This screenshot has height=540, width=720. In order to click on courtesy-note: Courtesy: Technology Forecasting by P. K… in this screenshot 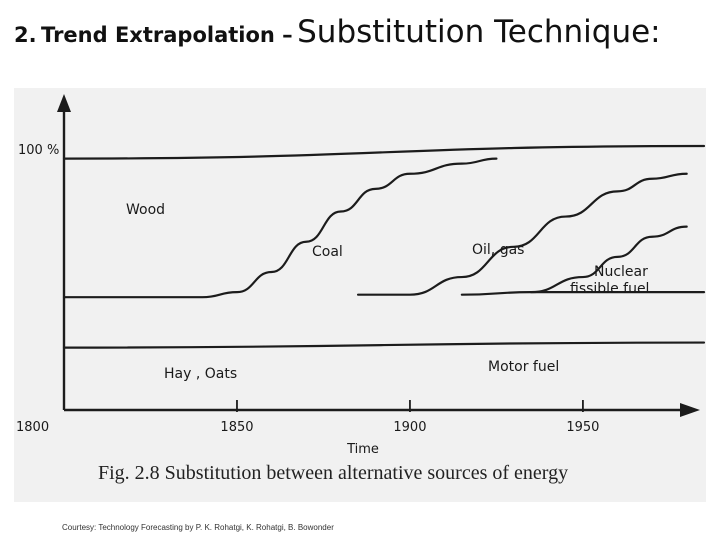, I will do `click(198, 527)`.